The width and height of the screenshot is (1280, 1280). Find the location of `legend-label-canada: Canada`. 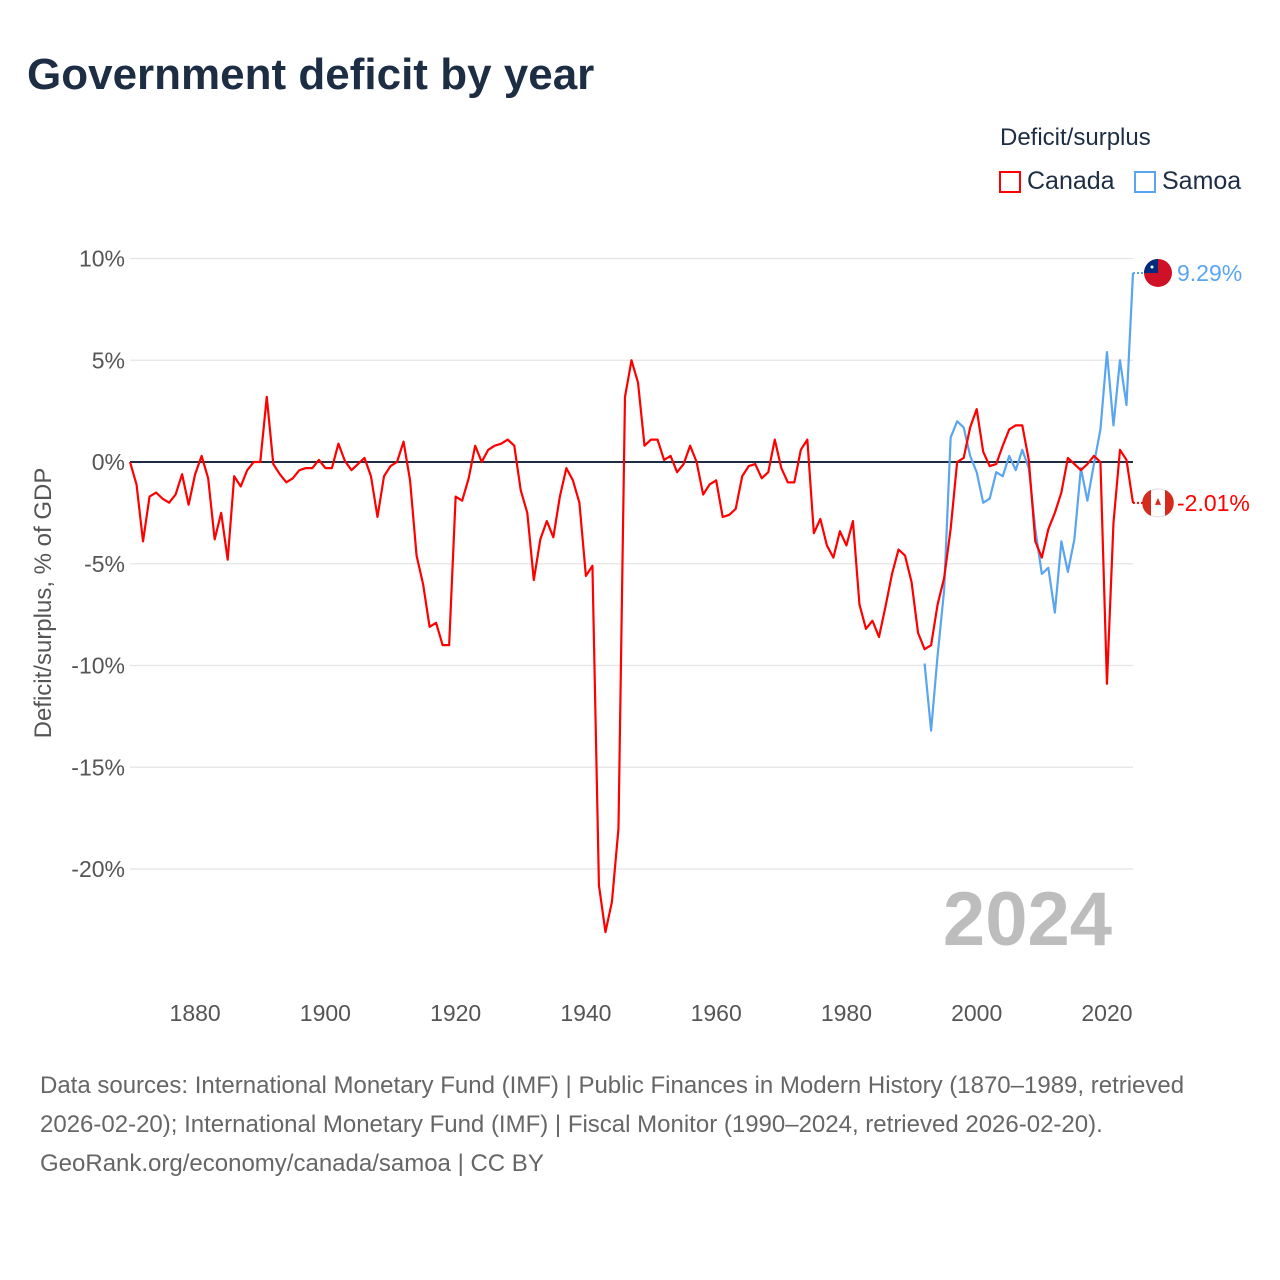

legend-label-canada: Canada is located at coordinates (1071, 181).